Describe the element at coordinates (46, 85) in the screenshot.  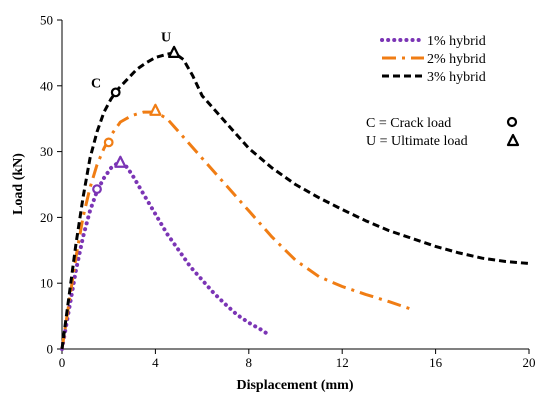
I see `y-tick-label: 40` at that location.